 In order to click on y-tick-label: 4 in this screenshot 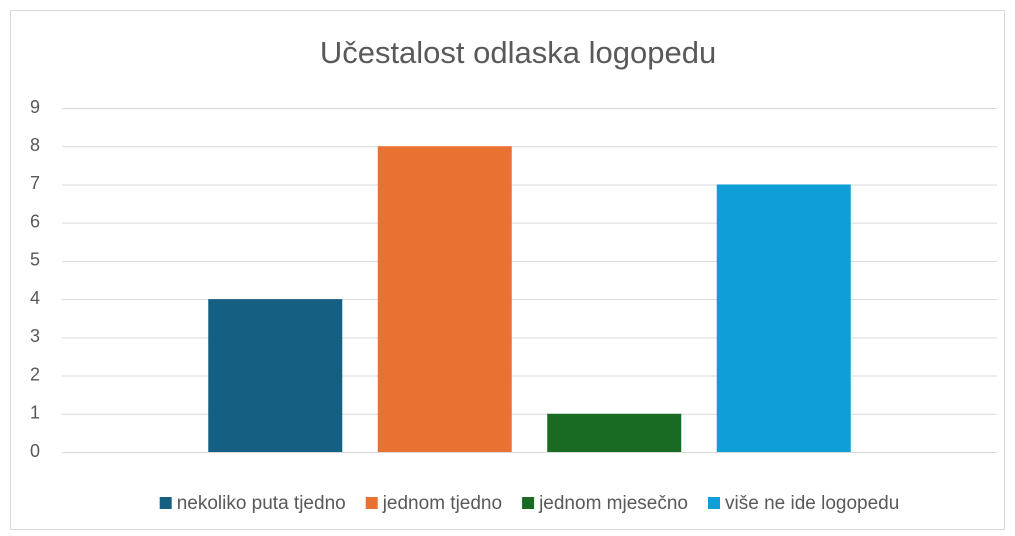, I will do `click(35, 298)`.